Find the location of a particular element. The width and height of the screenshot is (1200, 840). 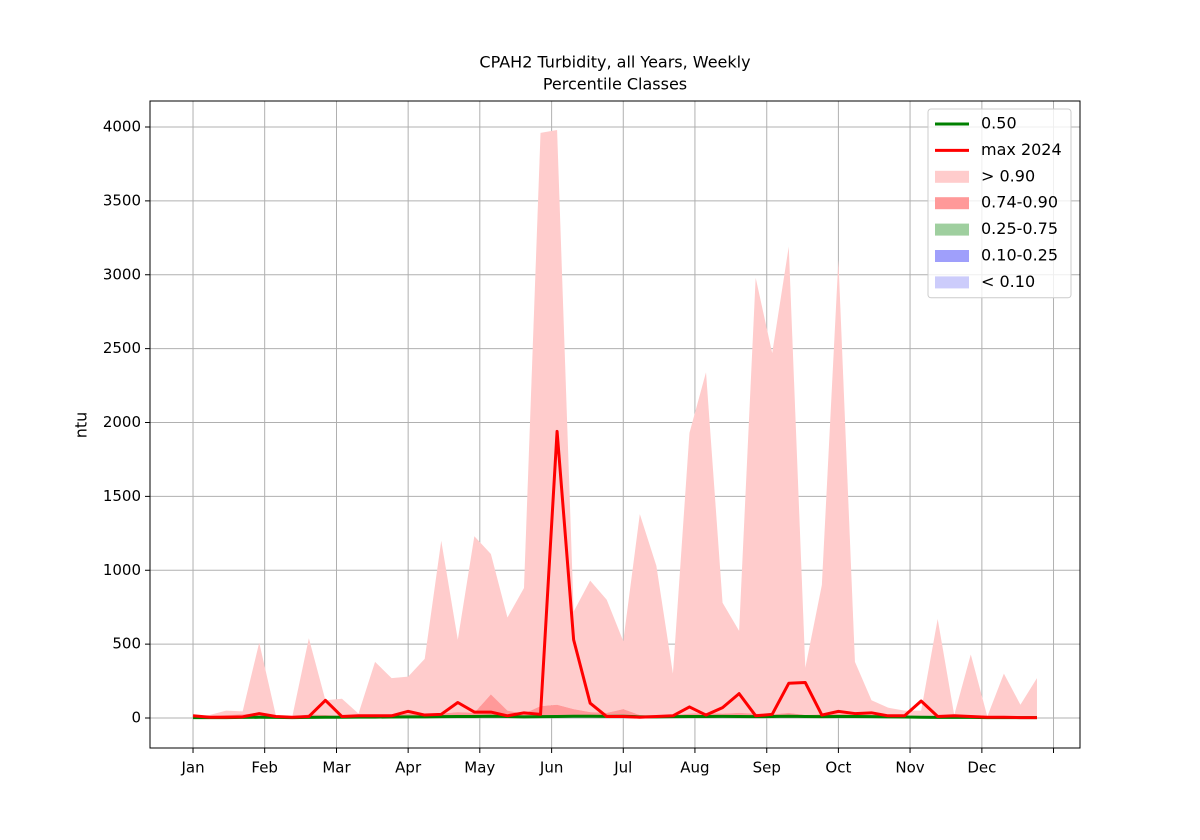

legend-label: max 2024 is located at coordinates (1021, 149).